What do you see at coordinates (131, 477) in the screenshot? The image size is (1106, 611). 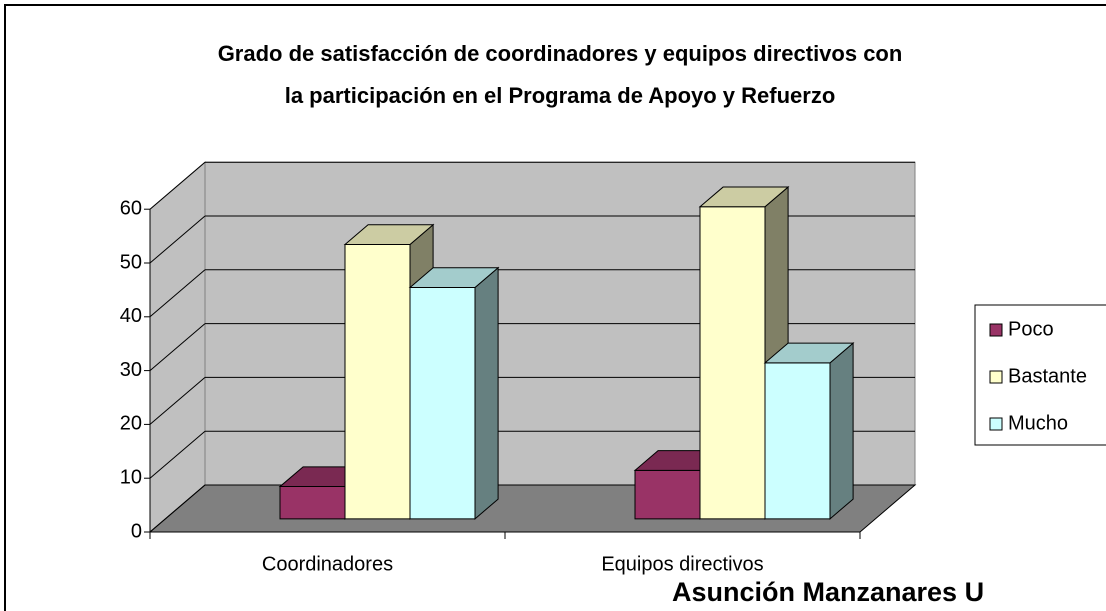 I see `y-tick-label: 10` at bounding box center [131, 477].